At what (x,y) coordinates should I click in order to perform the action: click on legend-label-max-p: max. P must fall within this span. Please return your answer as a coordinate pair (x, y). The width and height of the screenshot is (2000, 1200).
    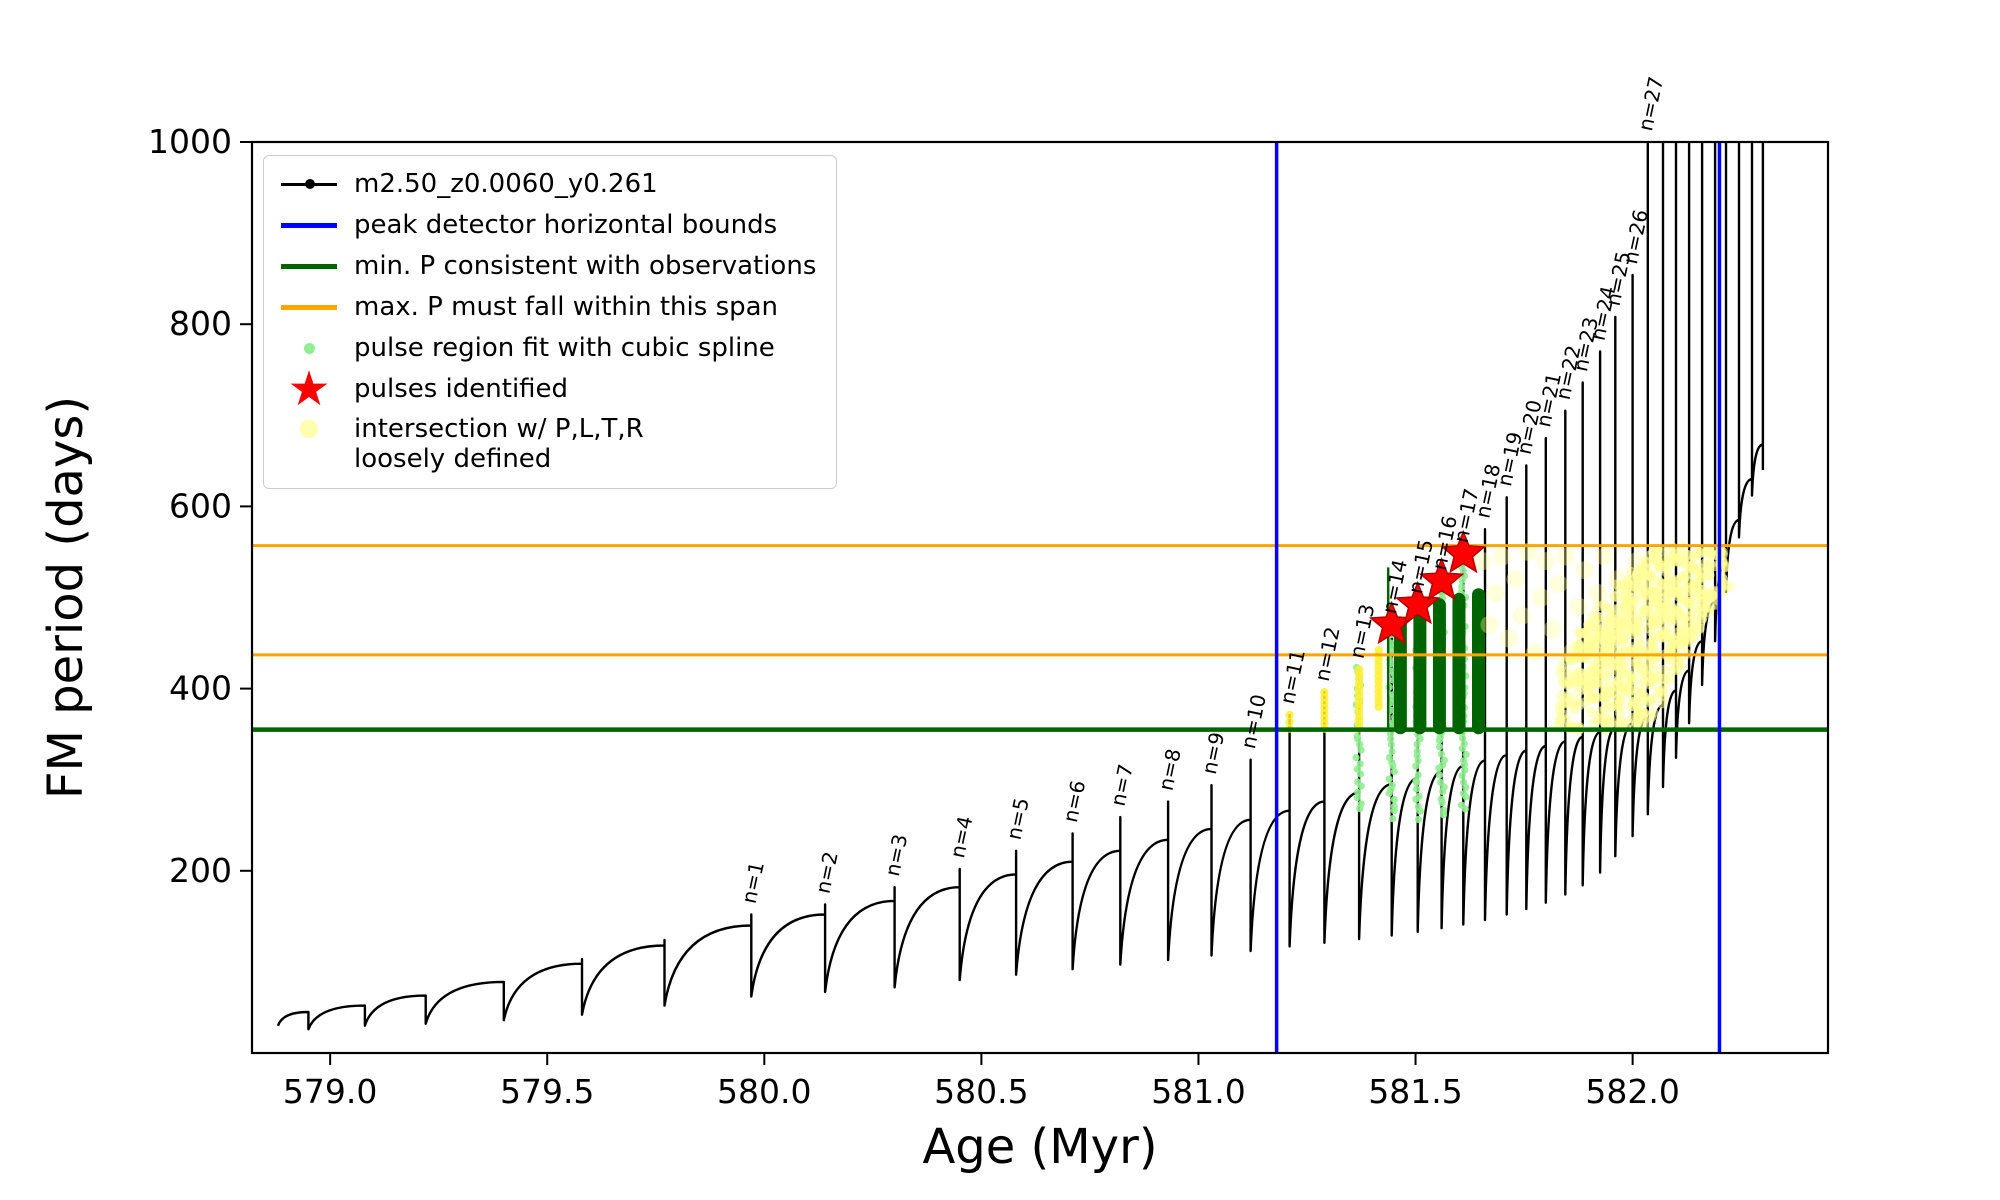
    Looking at the image, I should click on (566, 307).